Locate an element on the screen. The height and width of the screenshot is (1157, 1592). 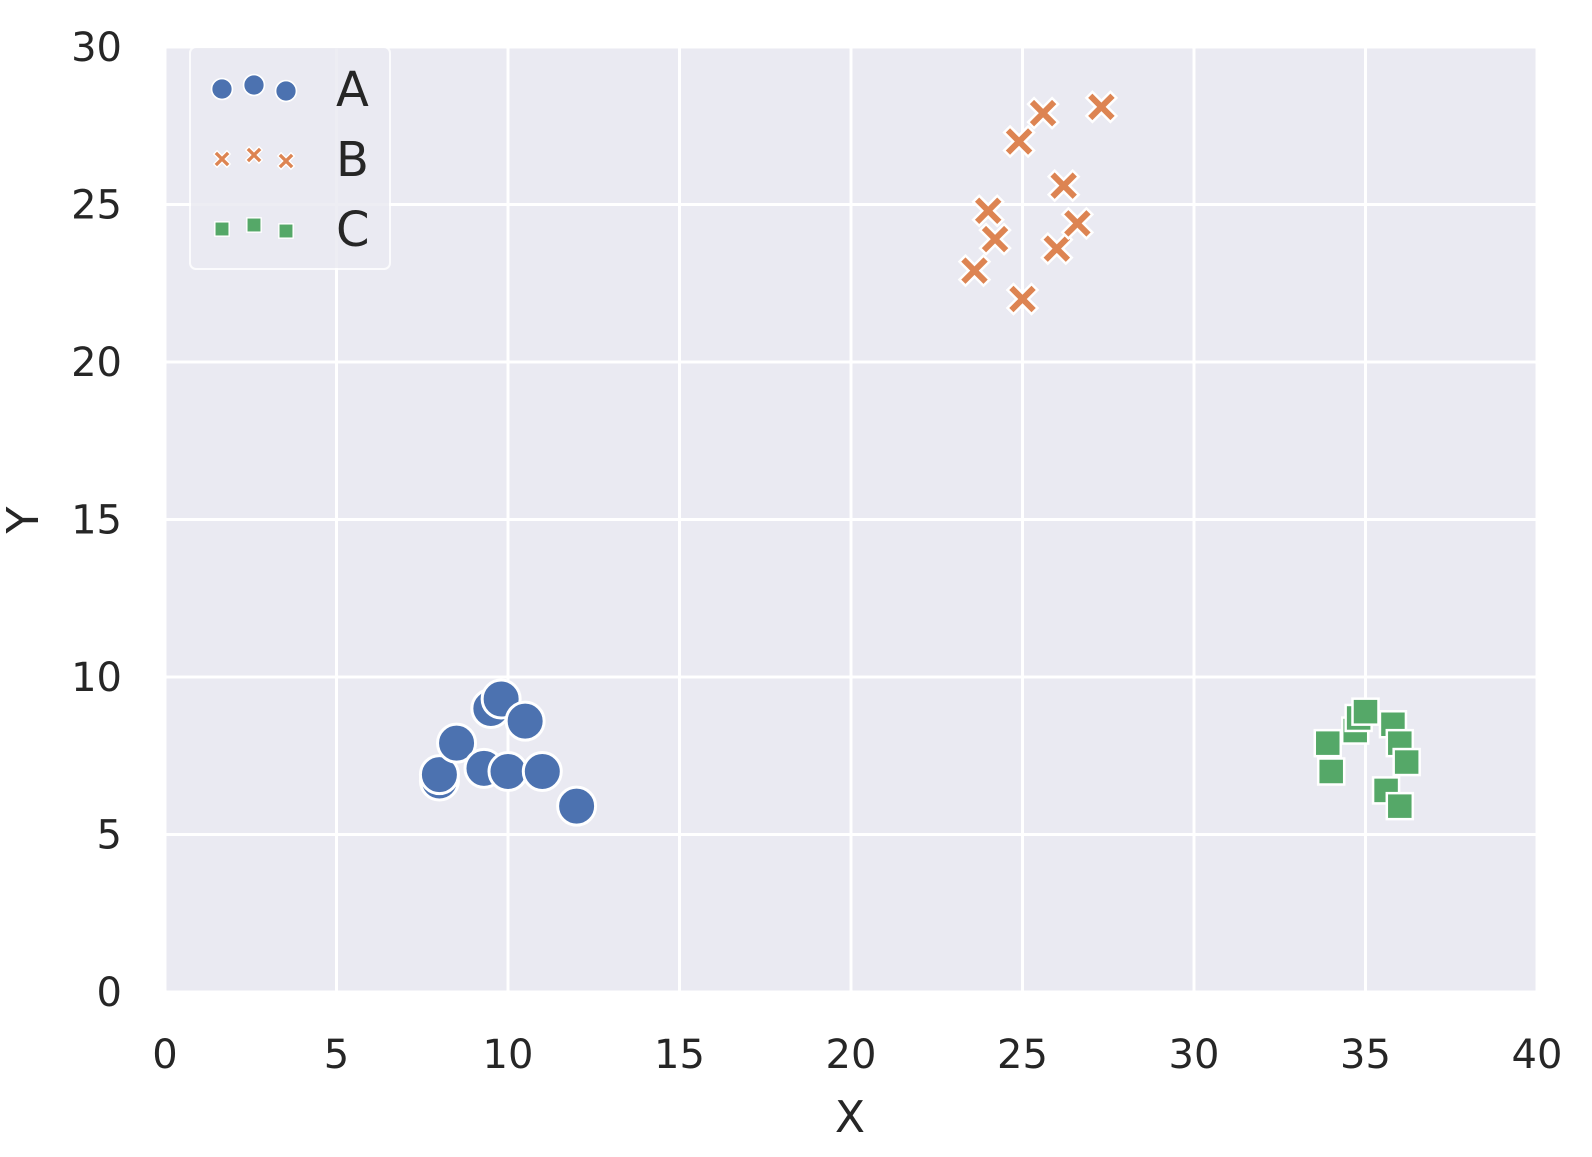
legend-label: A is located at coordinates (352, 90).